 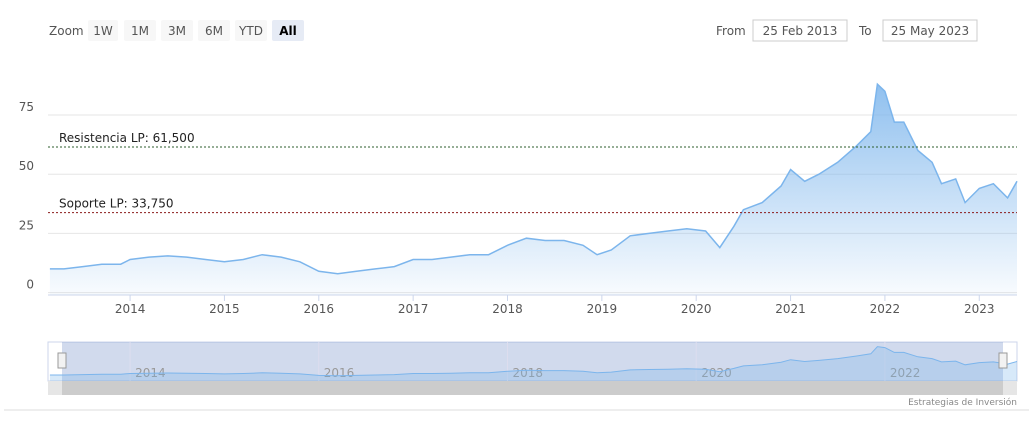 I want to click on x-tick-label: 2018, so click(x=507, y=309).